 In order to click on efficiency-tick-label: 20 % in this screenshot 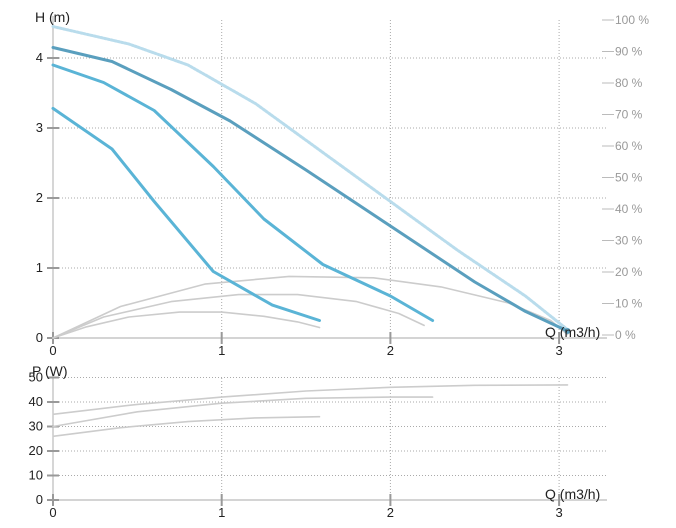, I will do `click(629, 272)`.